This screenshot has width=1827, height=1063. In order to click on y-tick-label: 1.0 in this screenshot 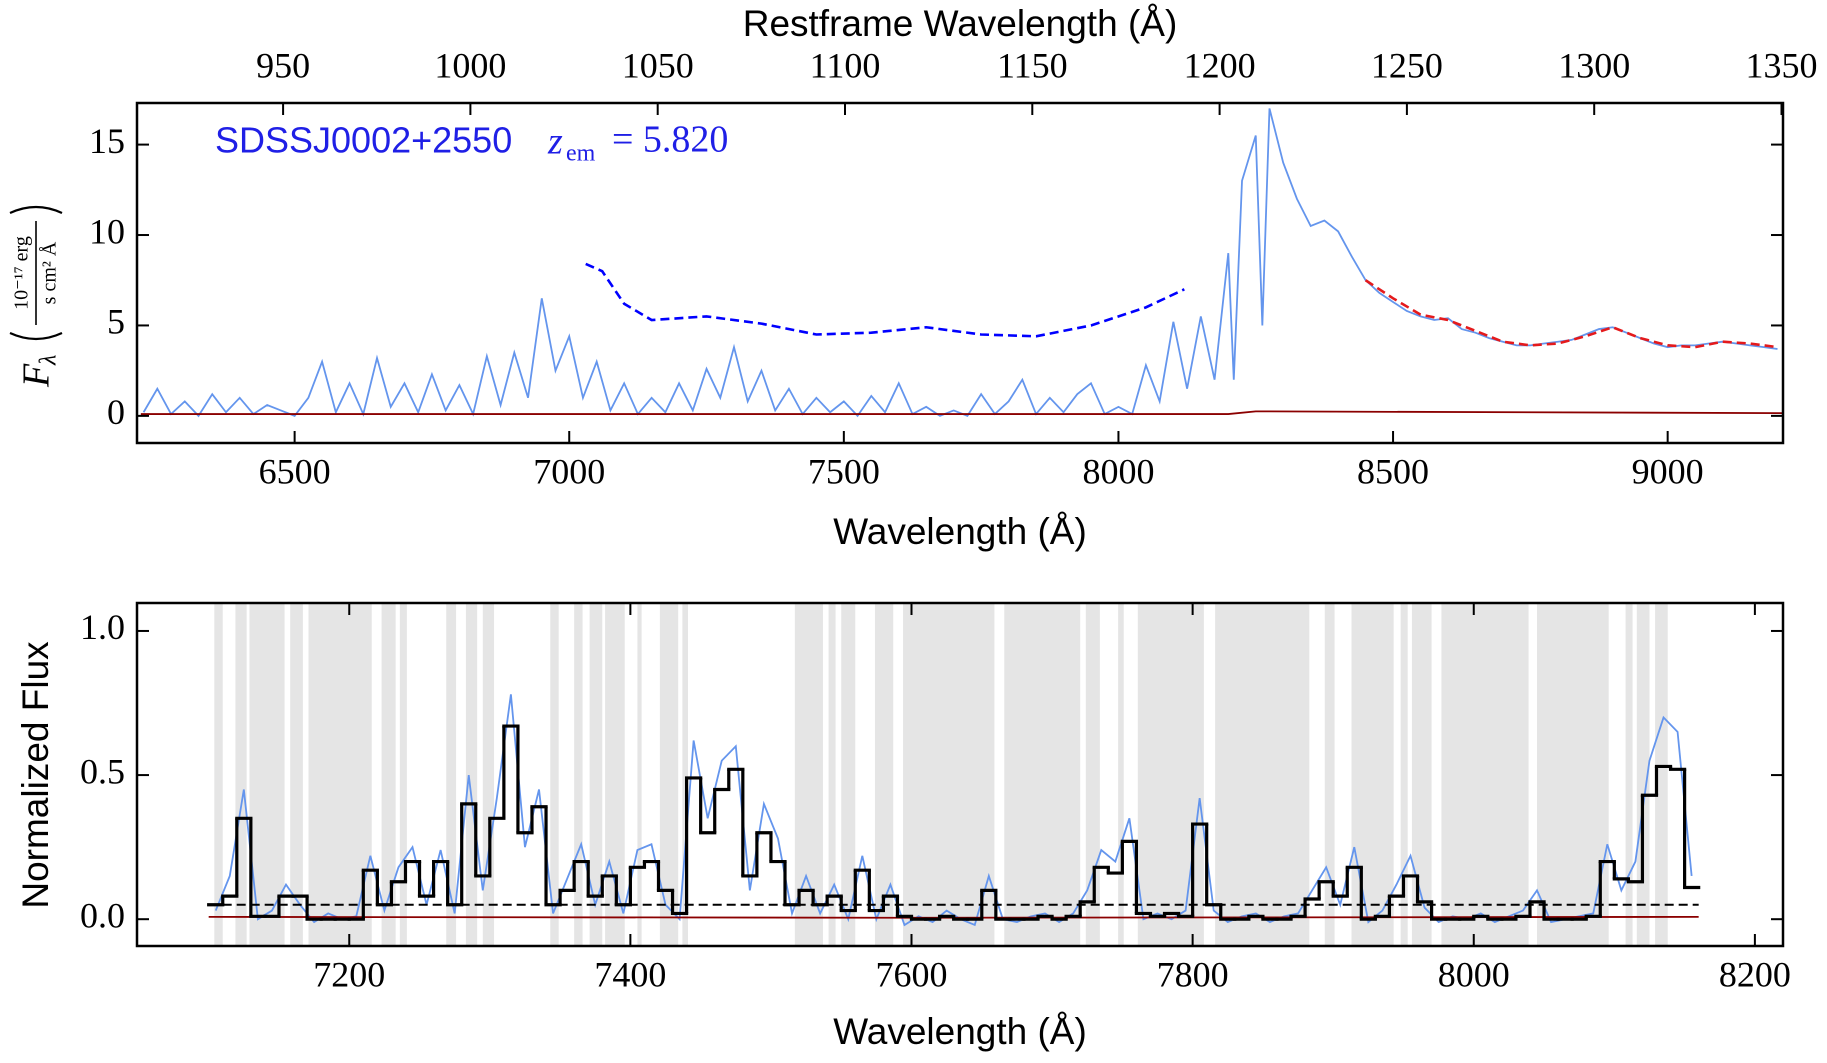, I will do `click(102, 627)`.